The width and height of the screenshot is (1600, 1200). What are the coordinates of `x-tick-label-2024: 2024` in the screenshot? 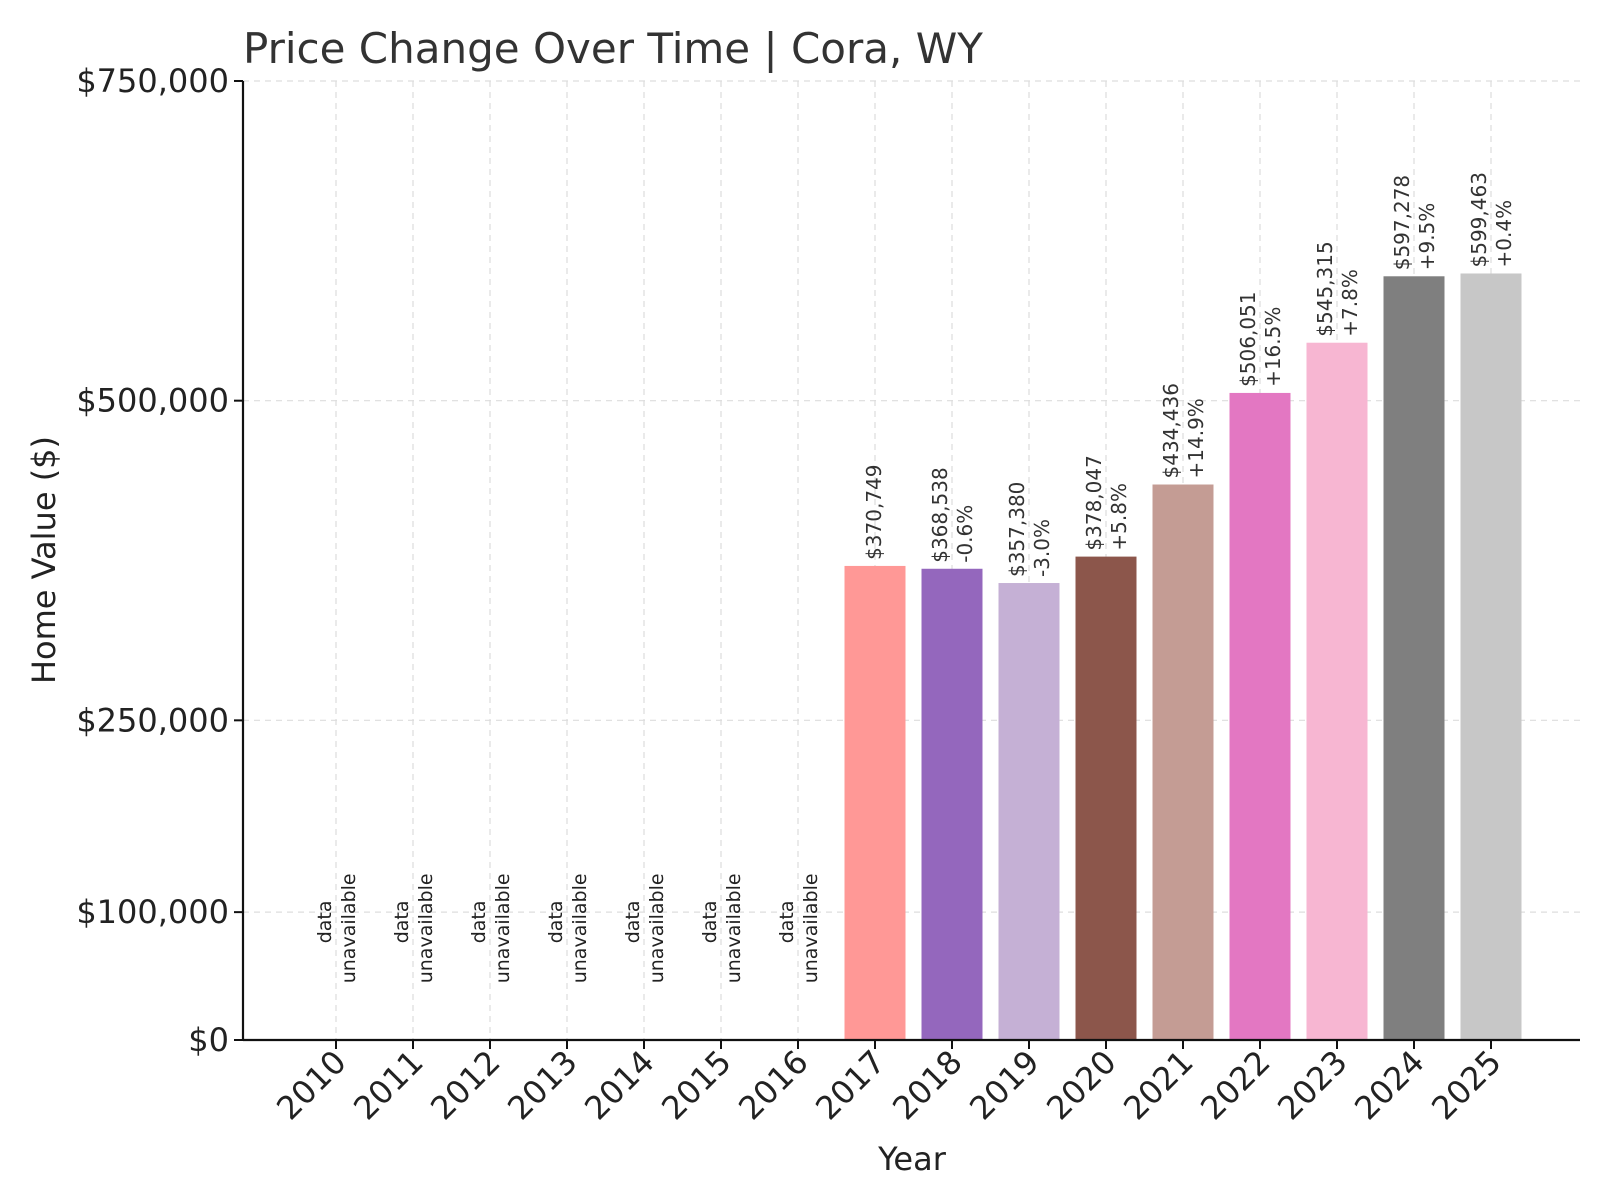 It's located at (1389, 1085).